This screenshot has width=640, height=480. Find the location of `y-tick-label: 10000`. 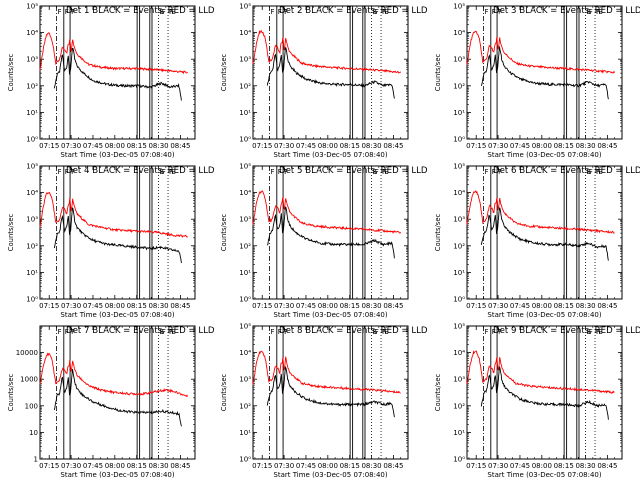

y-tick-label: 10000 is located at coordinates (27, 353).